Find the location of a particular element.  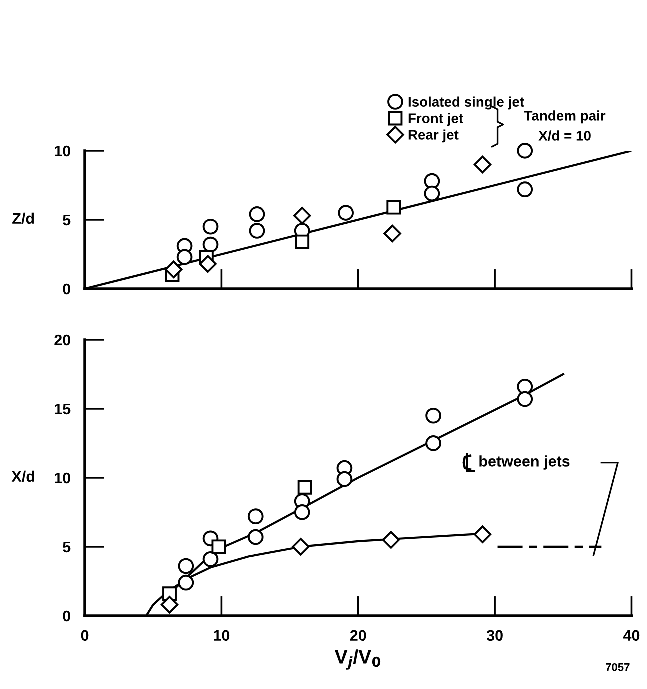

y-axis-title: X/d is located at coordinates (23, 476).